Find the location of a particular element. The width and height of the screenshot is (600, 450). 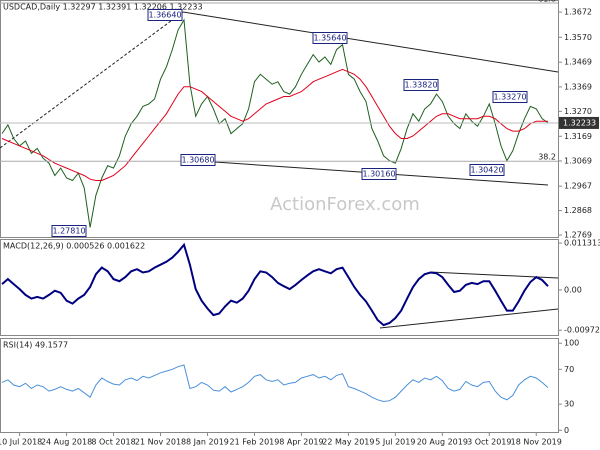

x-tick-label: 8 Apr 2019 is located at coordinates (301, 442).